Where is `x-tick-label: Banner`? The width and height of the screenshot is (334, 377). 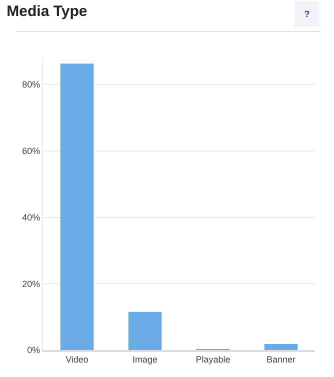
x-tick-label: Banner is located at coordinates (281, 359).